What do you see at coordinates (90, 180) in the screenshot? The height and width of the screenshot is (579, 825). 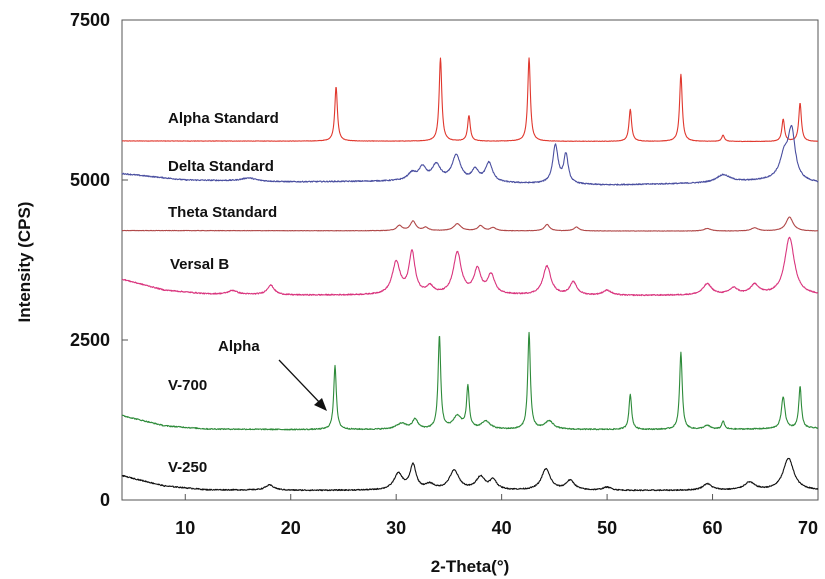 I see `y-tick-label: 5000` at bounding box center [90, 180].